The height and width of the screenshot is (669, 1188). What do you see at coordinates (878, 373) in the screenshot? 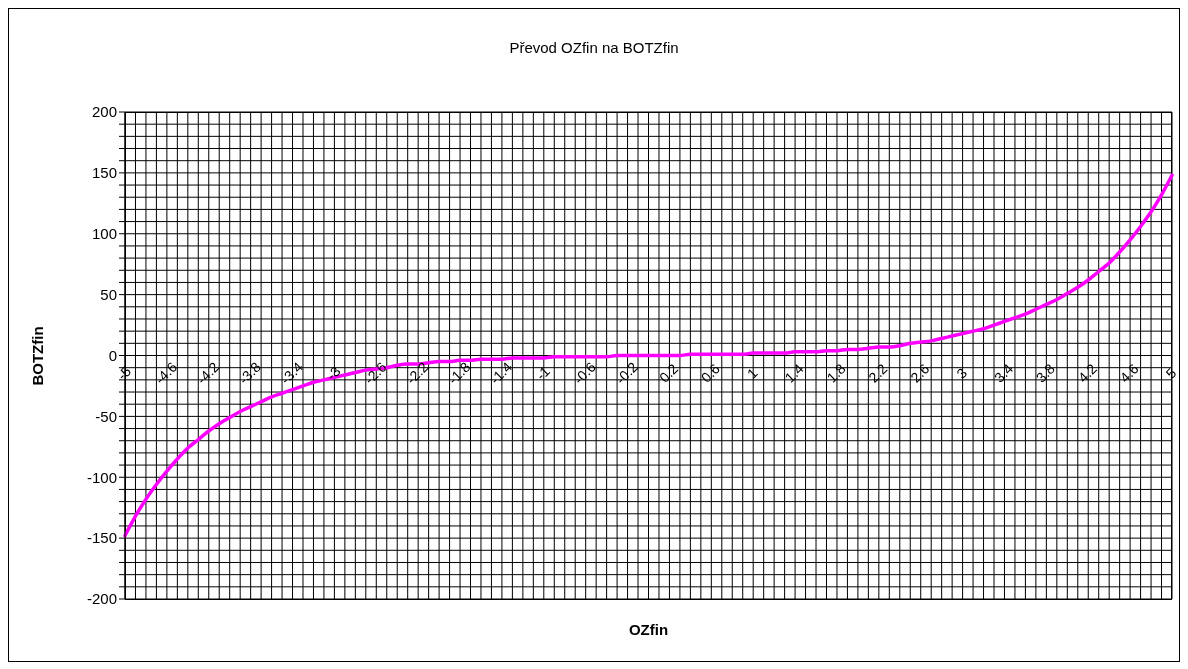
I see `x-tick-label: 2.2` at bounding box center [878, 373].